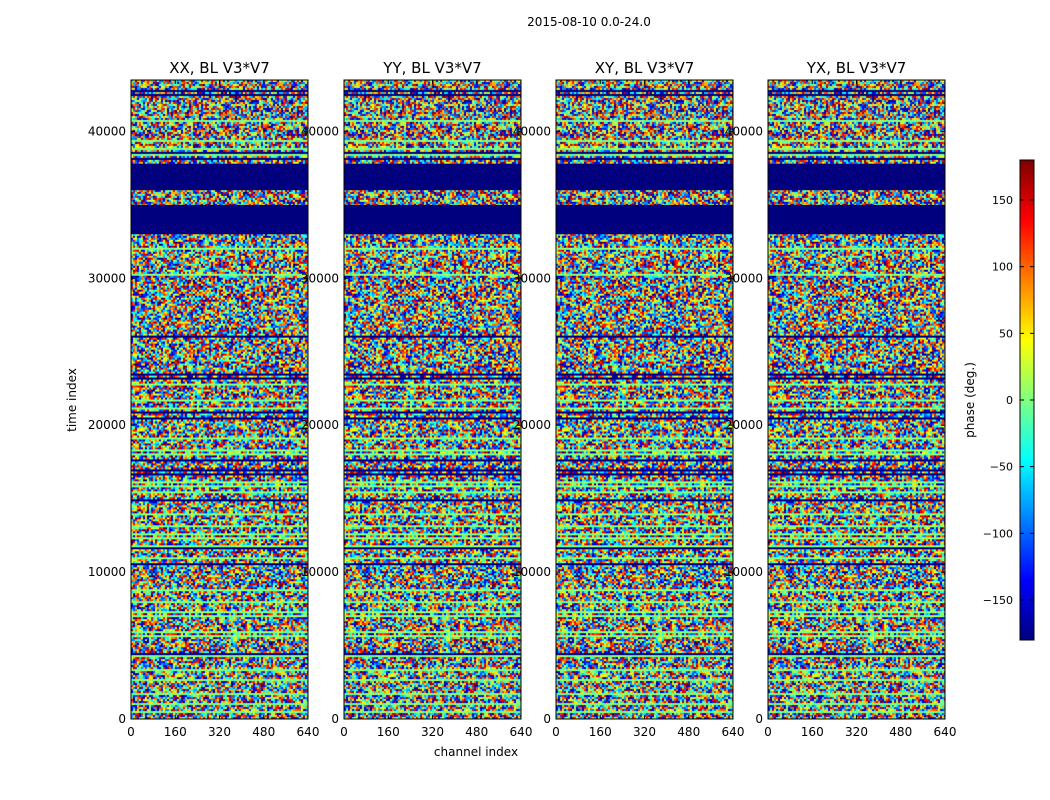 The width and height of the screenshot is (1050, 800). Describe the element at coordinates (72, 400) in the screenshot. I see `y-axis-label: time index` at that location.